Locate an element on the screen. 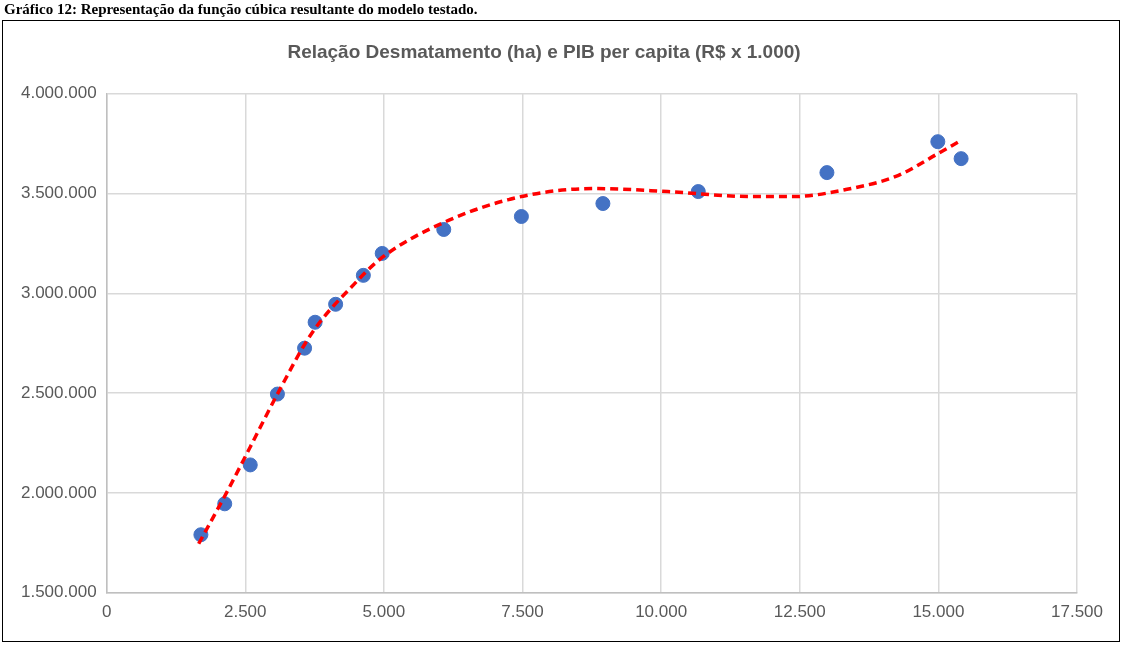  y-tick-label: 4.000.000 is located at coordinates (58, 93).